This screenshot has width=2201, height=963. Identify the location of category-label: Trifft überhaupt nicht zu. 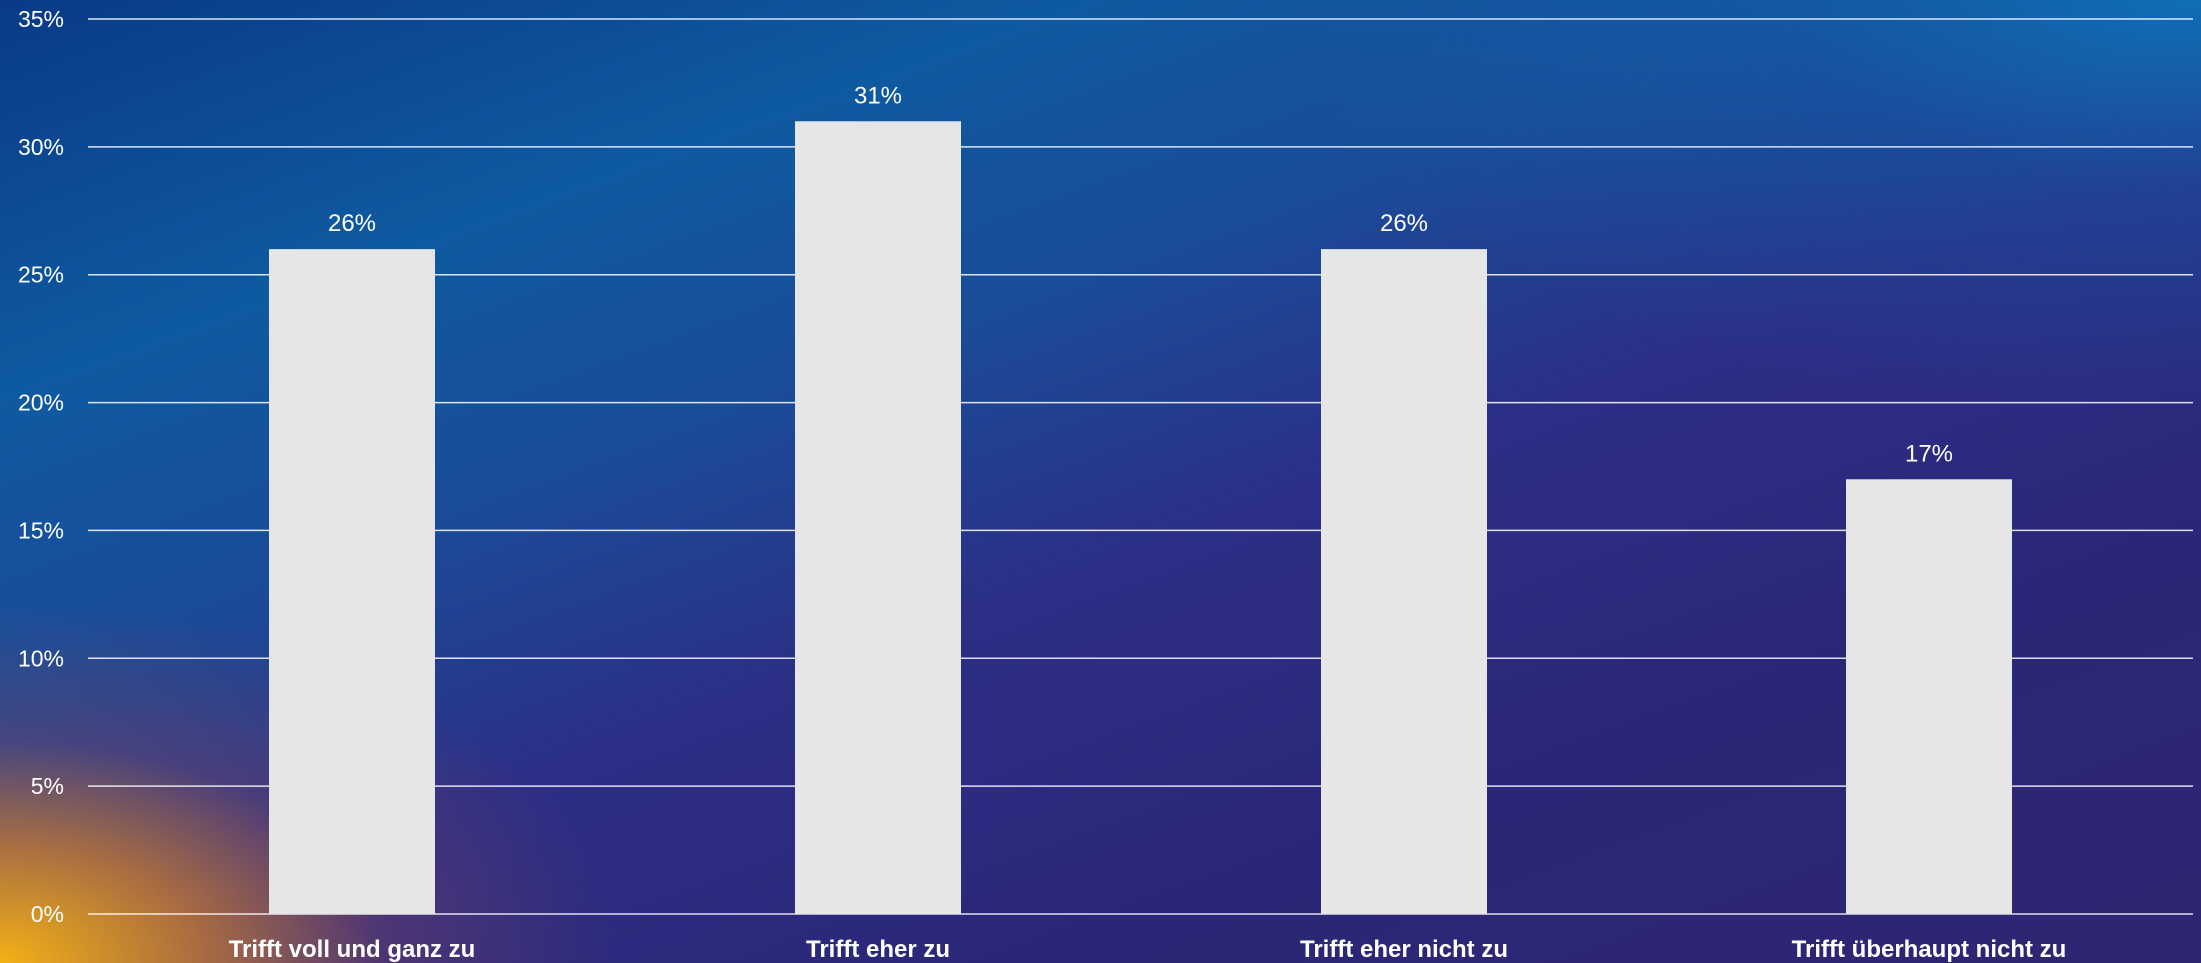
(1929, 949).